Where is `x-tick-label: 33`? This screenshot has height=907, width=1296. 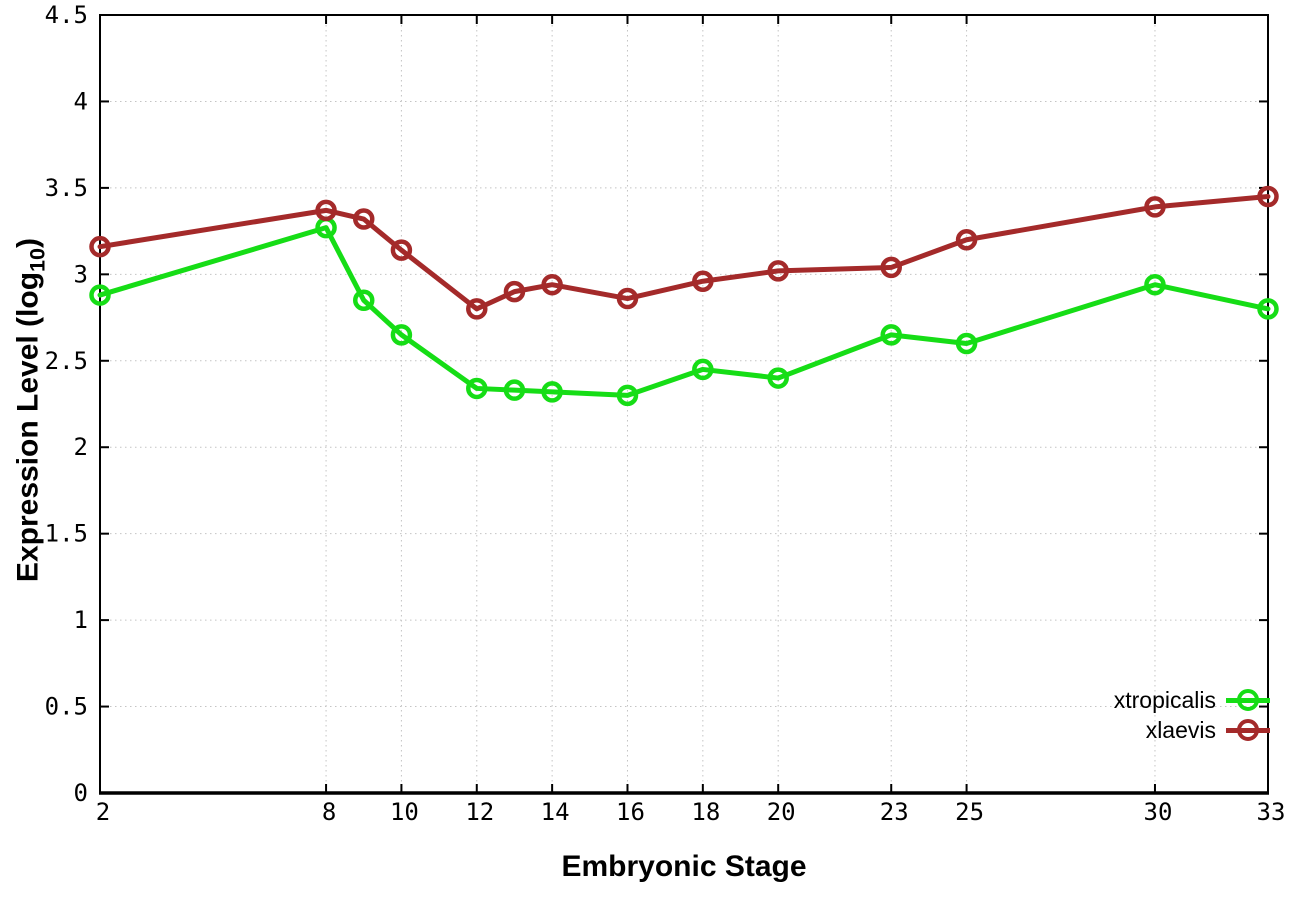
x-tick-label: 33 is located at coordinates (1271, 812).